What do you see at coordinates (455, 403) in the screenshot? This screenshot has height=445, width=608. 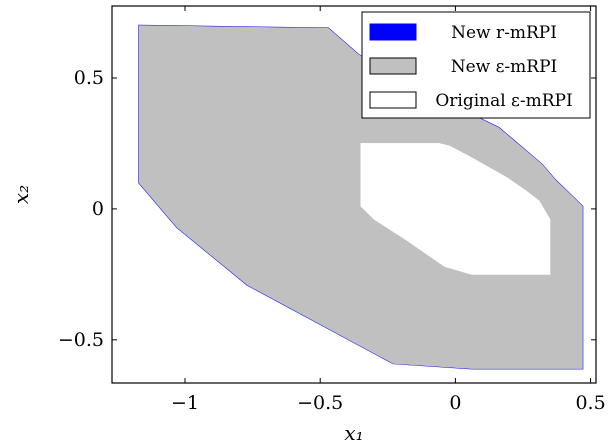 I see `x-tick-label: 0` at bounding box center [455, 403].